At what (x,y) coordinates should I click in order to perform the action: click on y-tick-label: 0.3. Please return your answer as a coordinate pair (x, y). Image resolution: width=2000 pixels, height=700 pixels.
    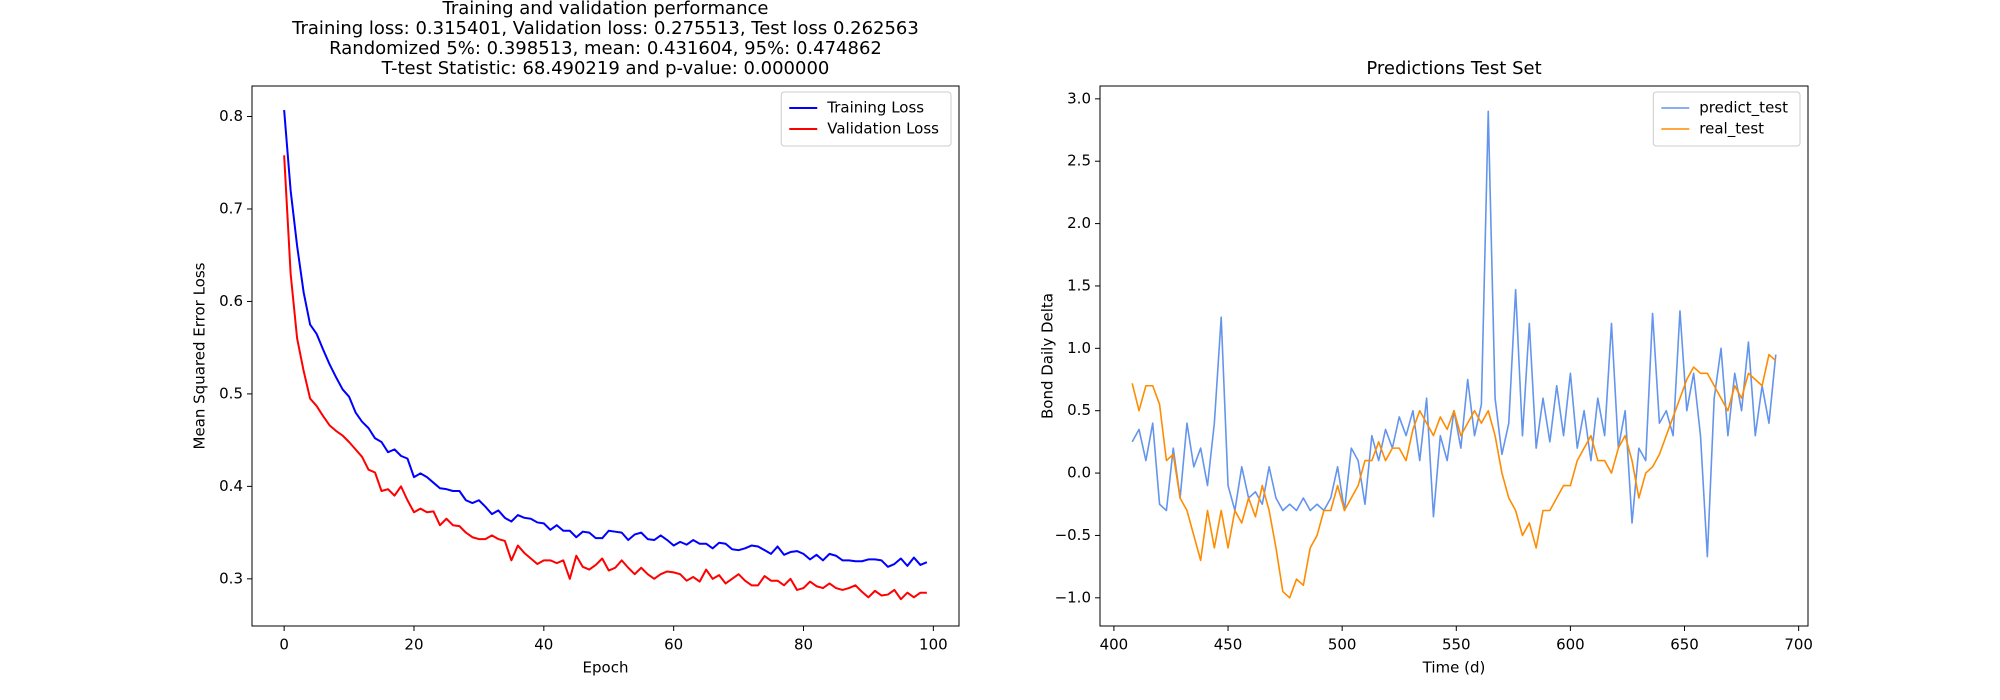
    Looking at the image, I should click on (231, 578).